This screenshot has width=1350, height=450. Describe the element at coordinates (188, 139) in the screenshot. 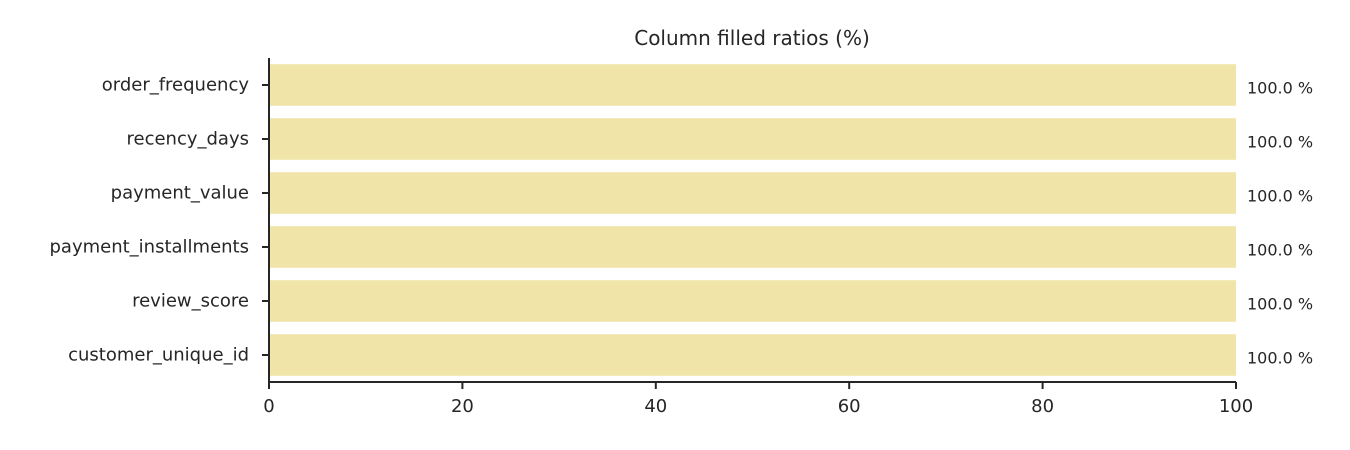

I see `category-label: recency_days` at that location.